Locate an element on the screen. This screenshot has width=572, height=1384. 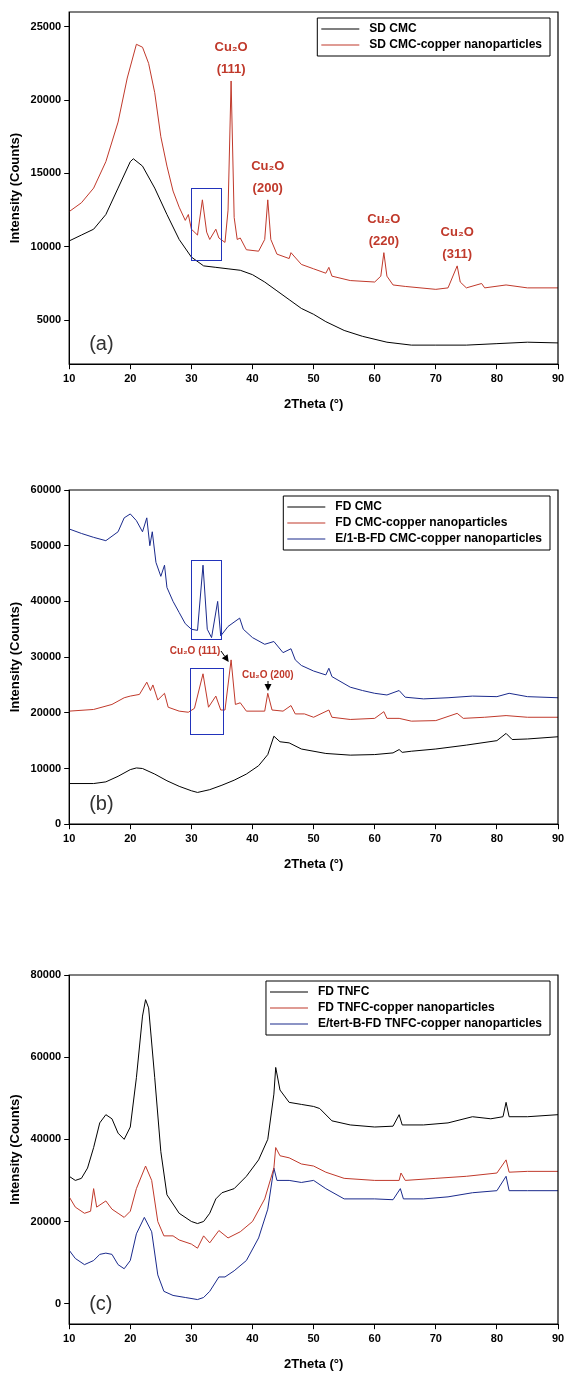
annotation: (c) is located at coordinates (101, 1302).